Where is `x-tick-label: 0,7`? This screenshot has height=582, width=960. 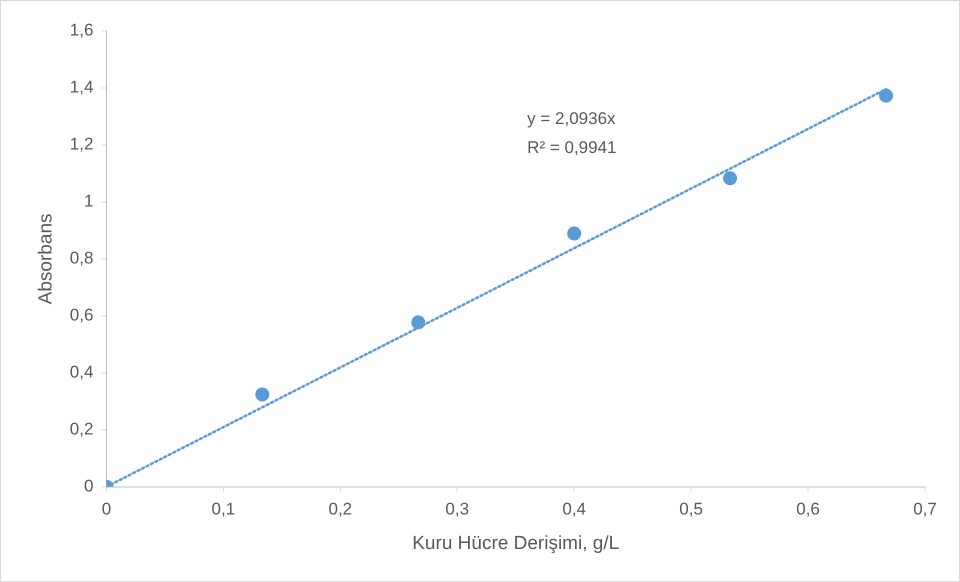 x-tick-label: 0,7 is located at coordinates (925, 509).